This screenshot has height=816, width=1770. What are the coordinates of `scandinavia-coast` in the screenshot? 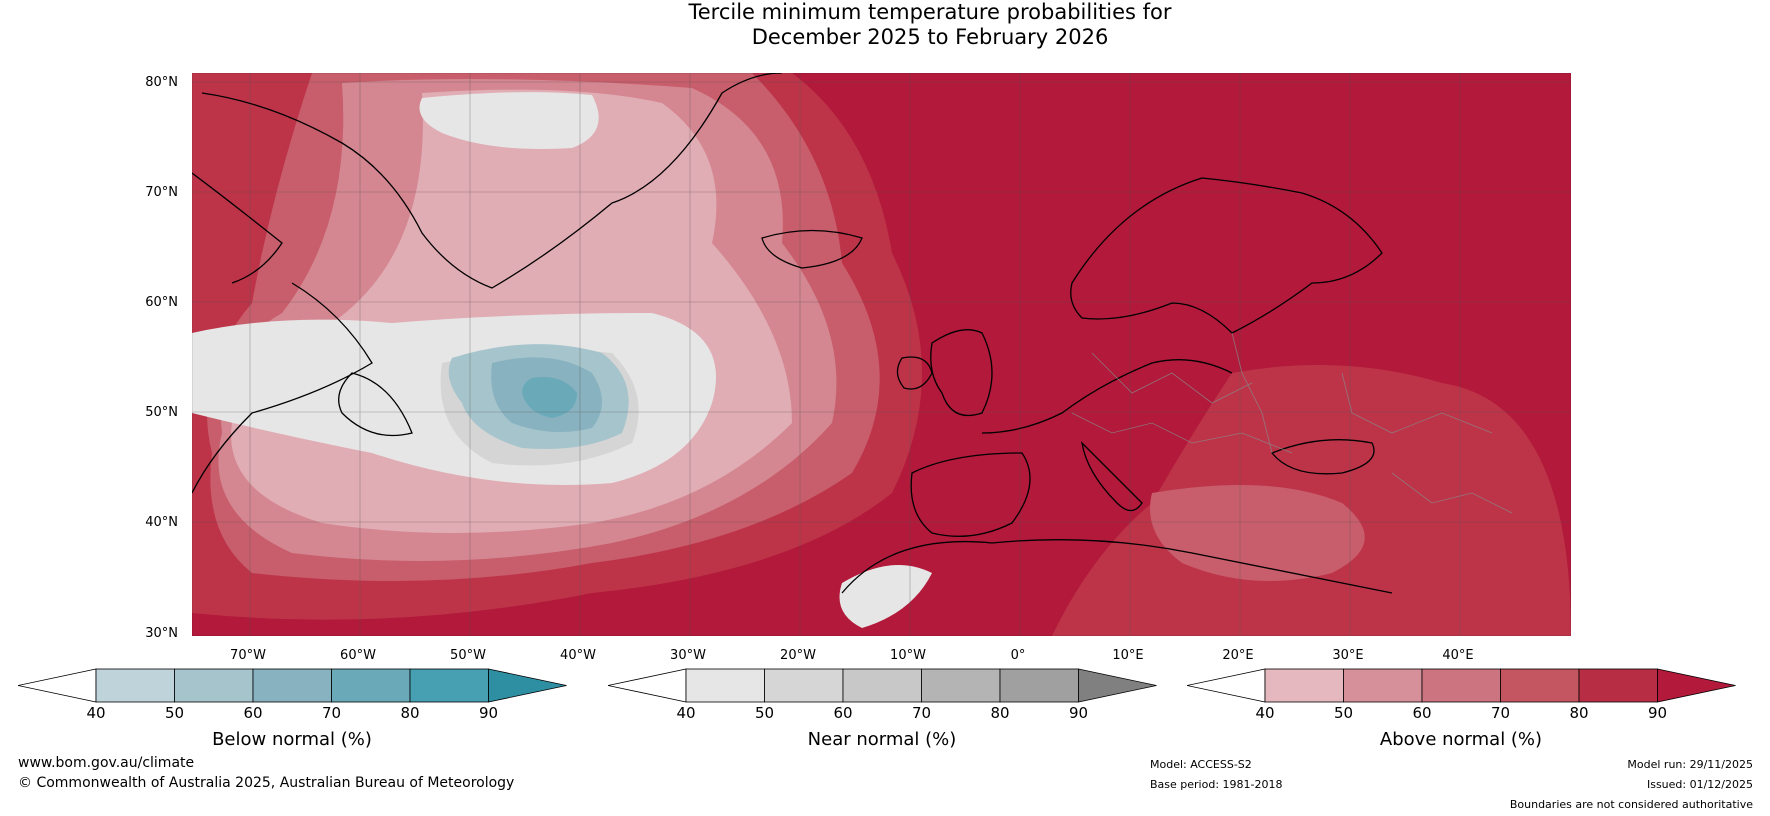 It's located at (1226, 255).